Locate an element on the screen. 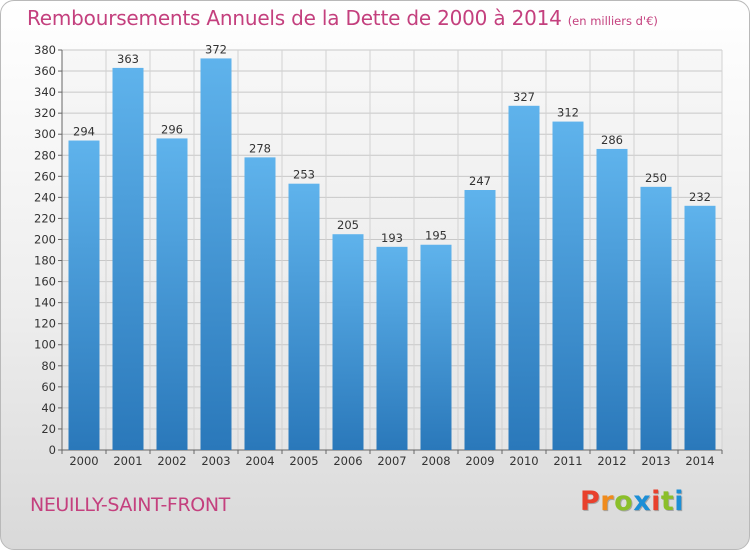 The height and width of the screenshot is (550, 750). x-tick-label: 2012 is located at coordinates (611, 461).